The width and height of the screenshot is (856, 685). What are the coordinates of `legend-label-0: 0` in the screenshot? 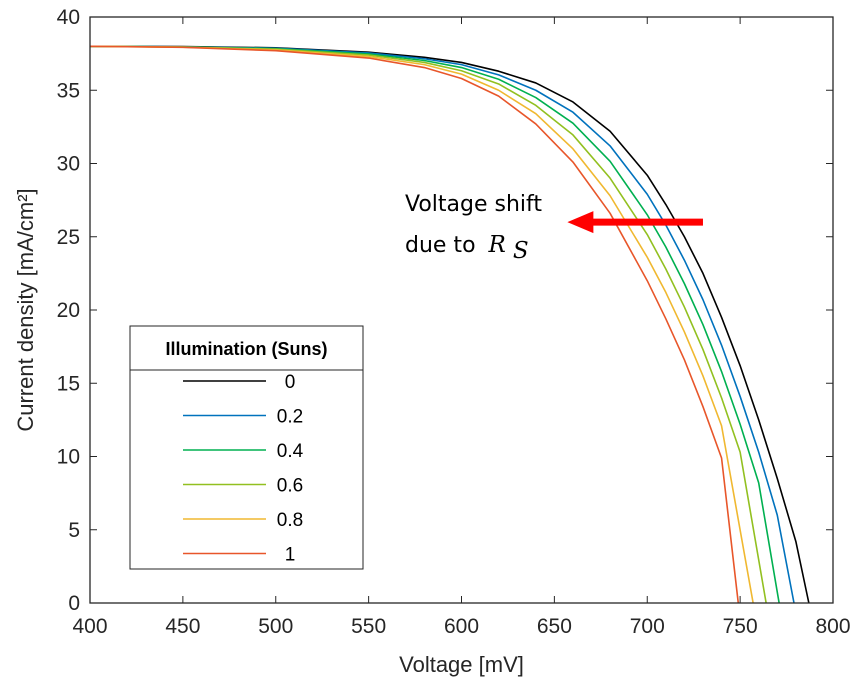 It's located at (290, 382).